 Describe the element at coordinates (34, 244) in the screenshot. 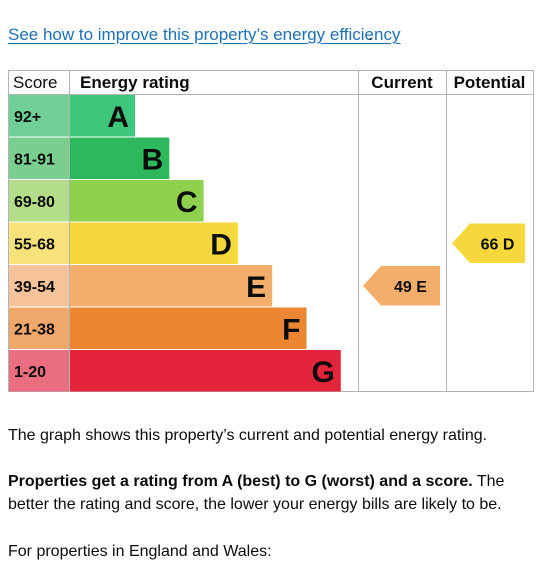

I see `score-label-d: 55-68` at that location.